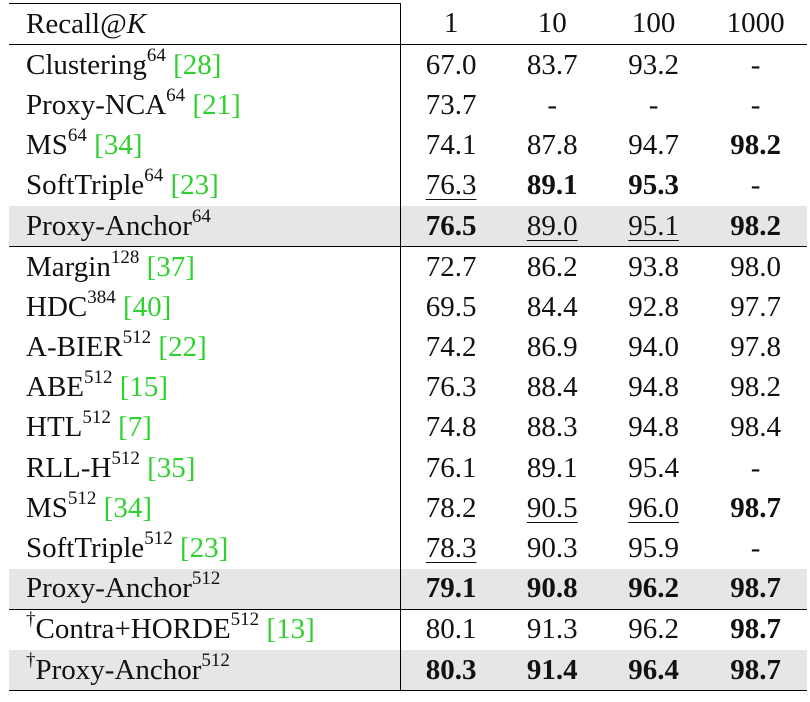  I want to click on recall-value: -, so click(552, 104).